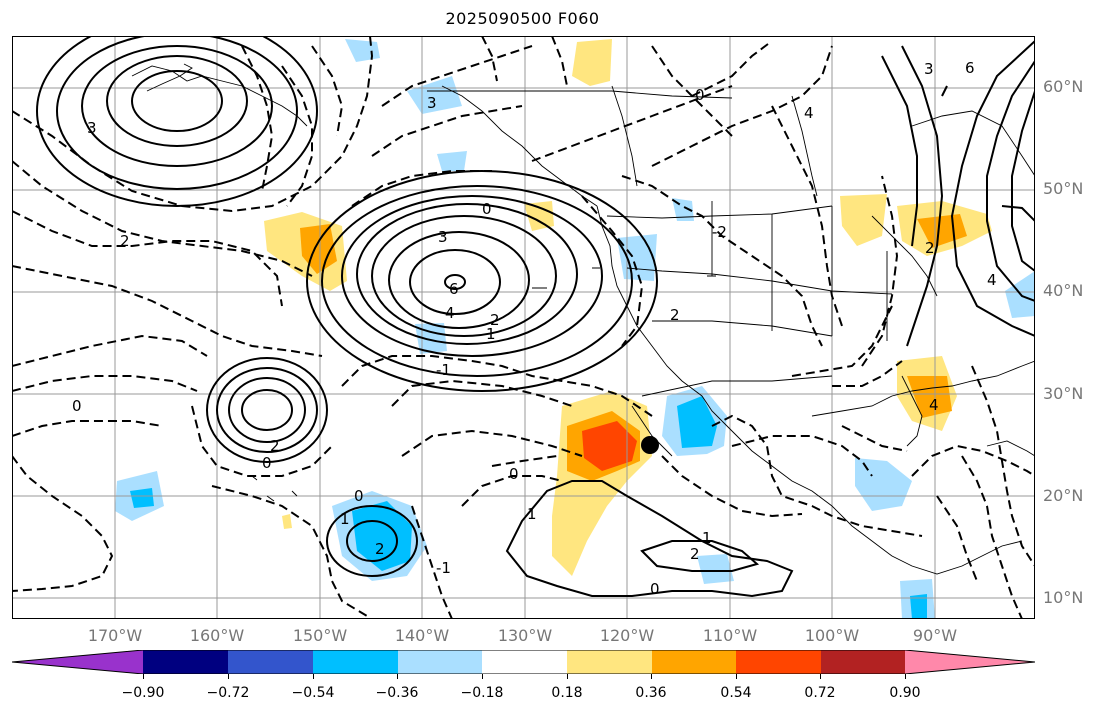 This screenshot has height=712, width=1105. I want to click on lon-label-150w: 150°W, so click(320, 635).